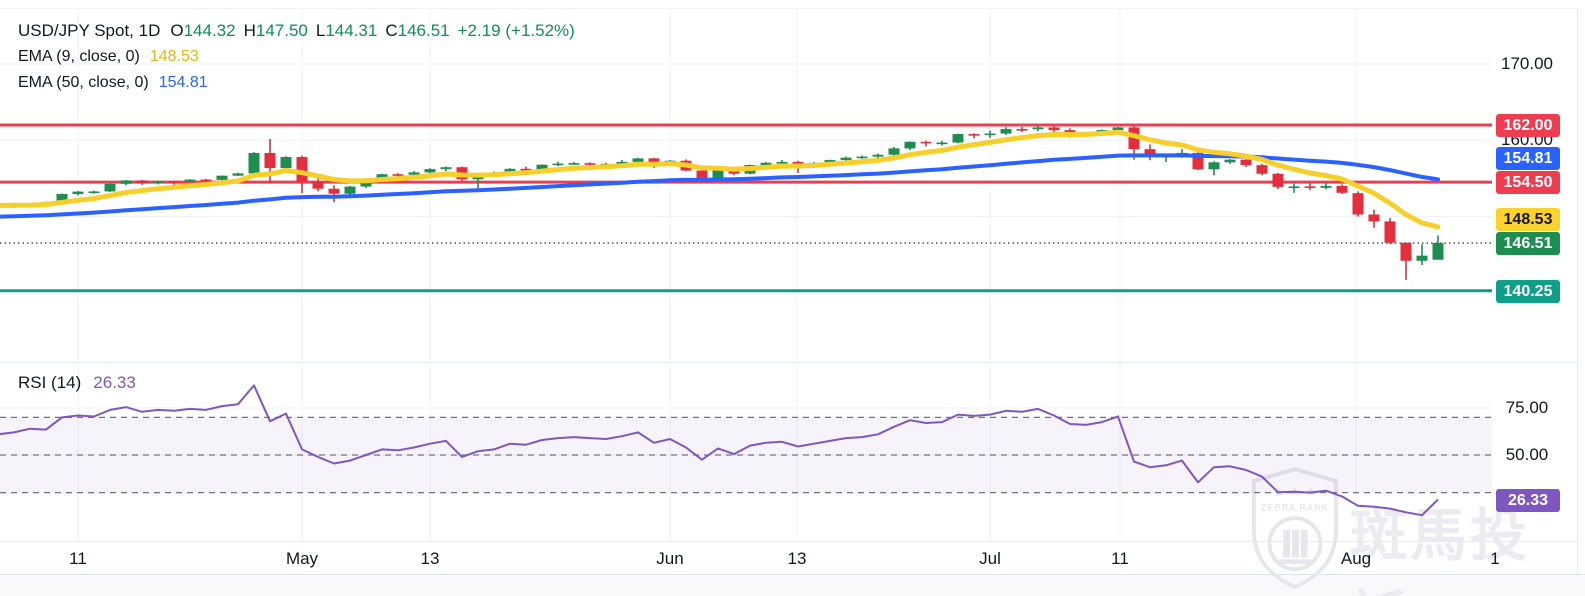  I want to click on ema50-label: EMA (50, close, 0), so click(83, 82).